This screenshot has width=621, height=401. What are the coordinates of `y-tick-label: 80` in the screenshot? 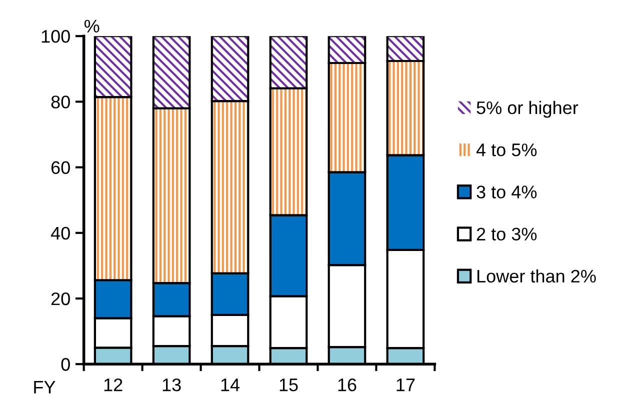 It's located at (60, 102).